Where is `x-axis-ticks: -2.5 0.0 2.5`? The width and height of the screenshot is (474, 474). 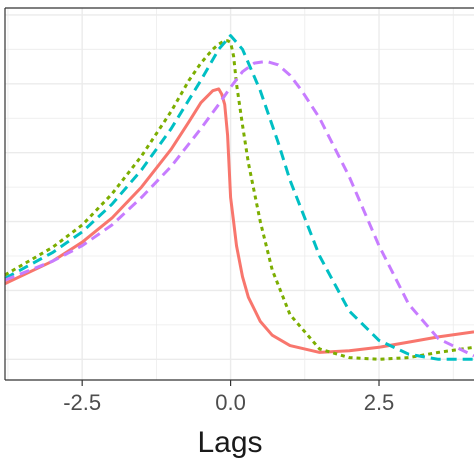 x-axis-ticks: -2.5 0.0 2.5 is located at coordinates (228, 397).